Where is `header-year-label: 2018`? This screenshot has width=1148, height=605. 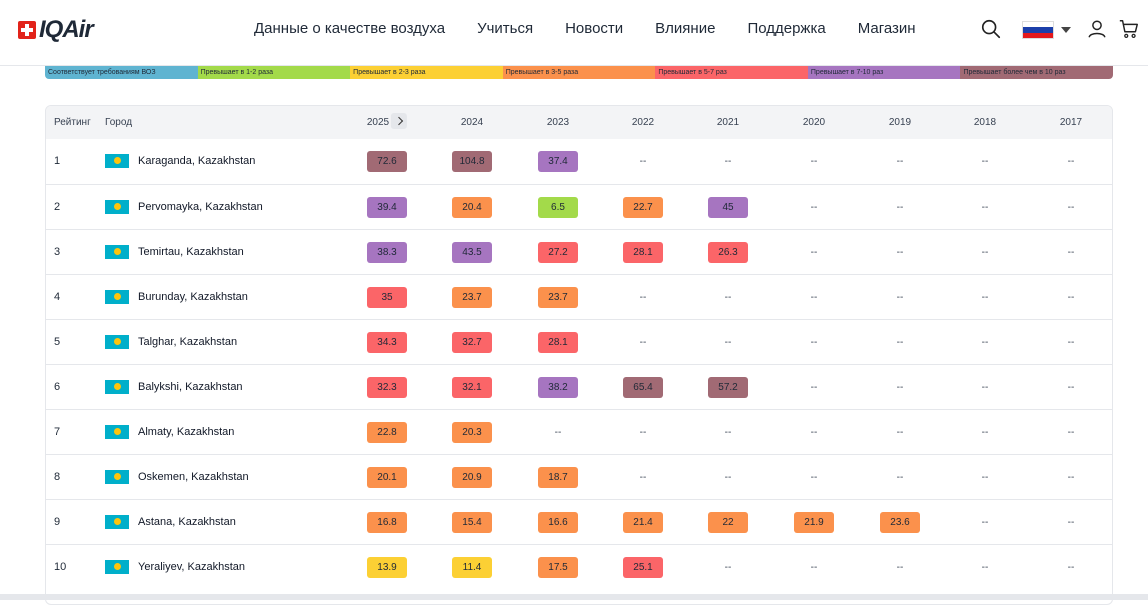 header-year-label: 2018 is located at coordinates (985, 122).